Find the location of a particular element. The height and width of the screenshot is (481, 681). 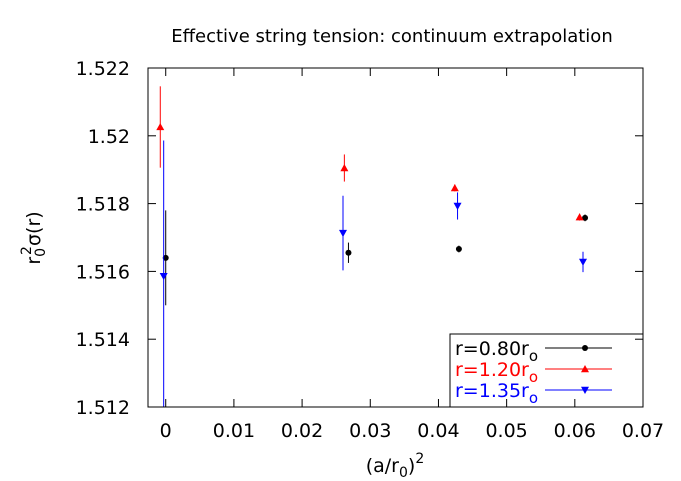

legend-name: r=1.35r is located at coordinates (492, 391).